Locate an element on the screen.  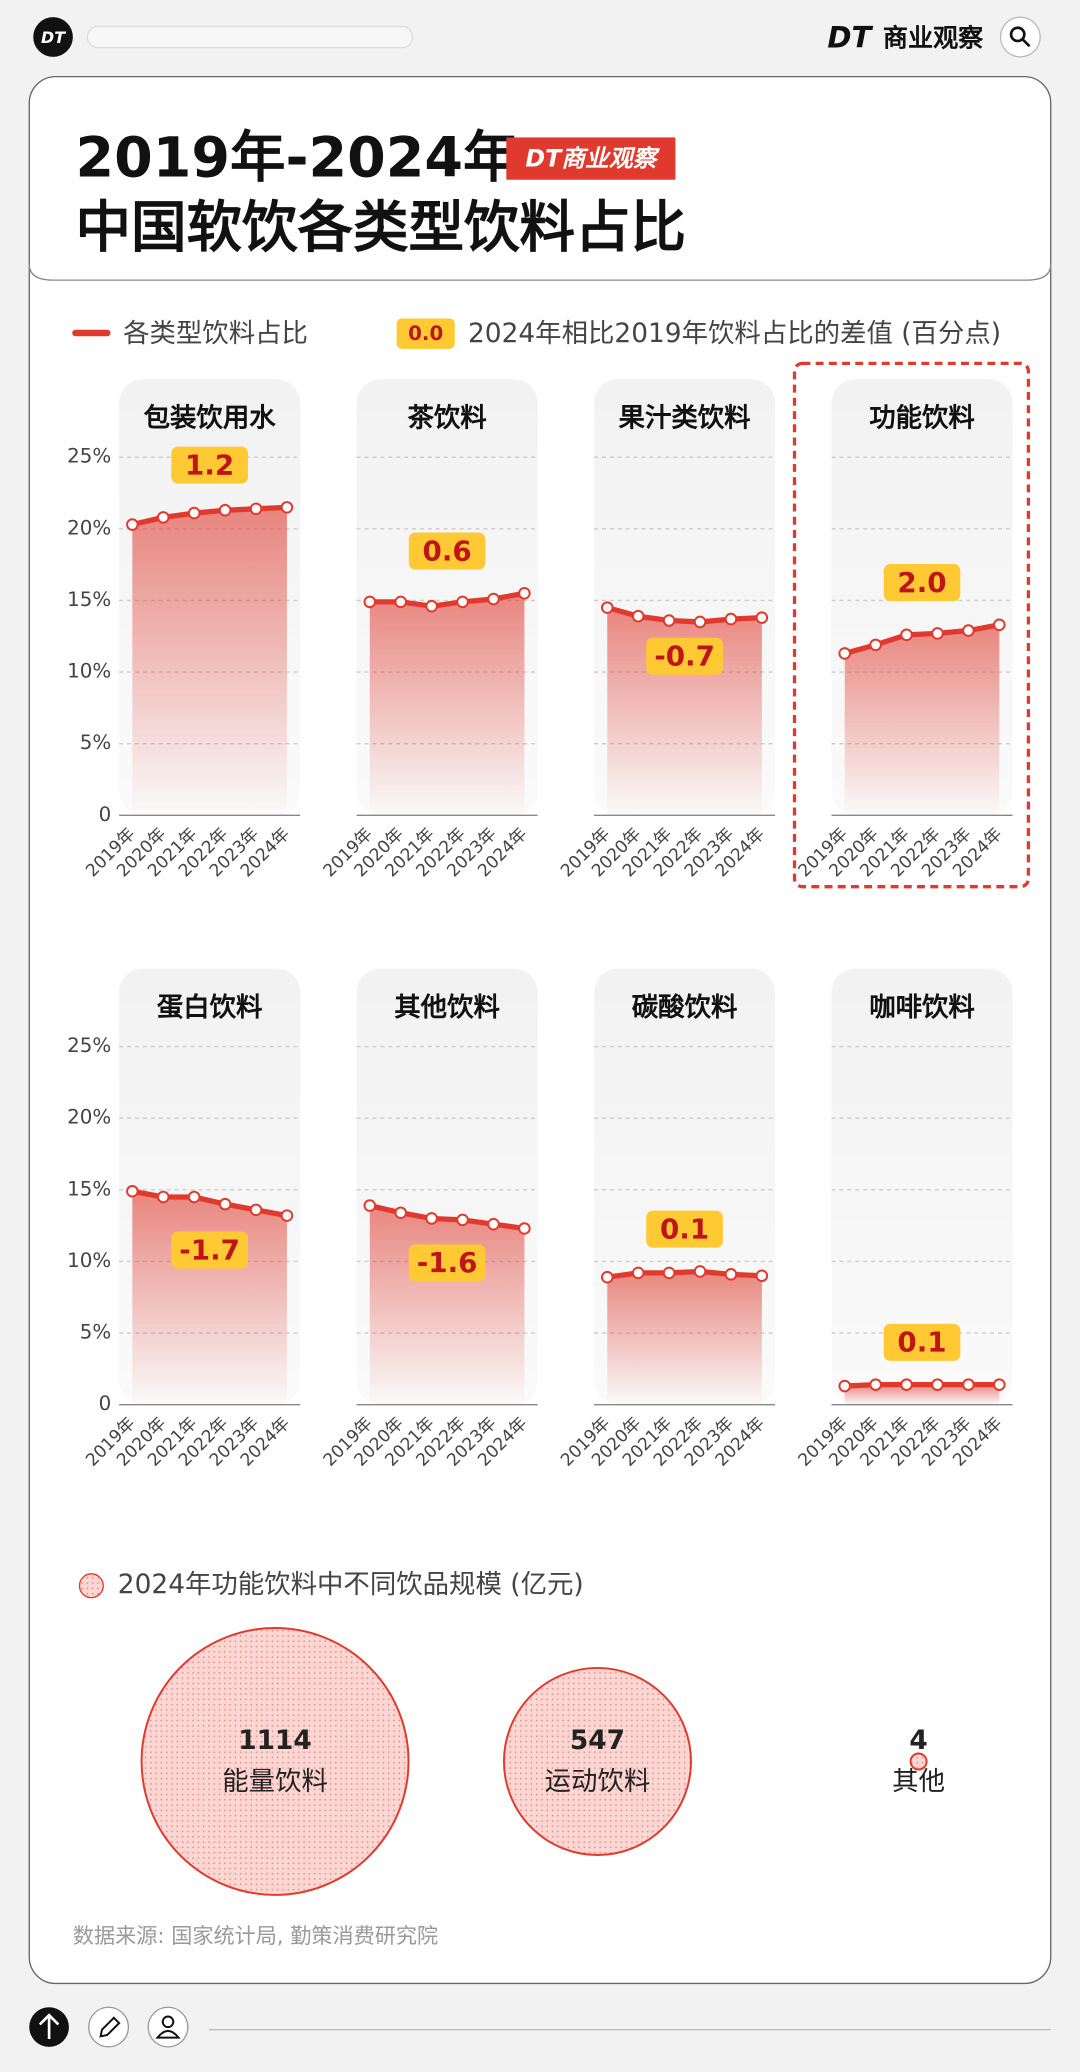
change-label: 1.2 is located at coordinates (209, 464).